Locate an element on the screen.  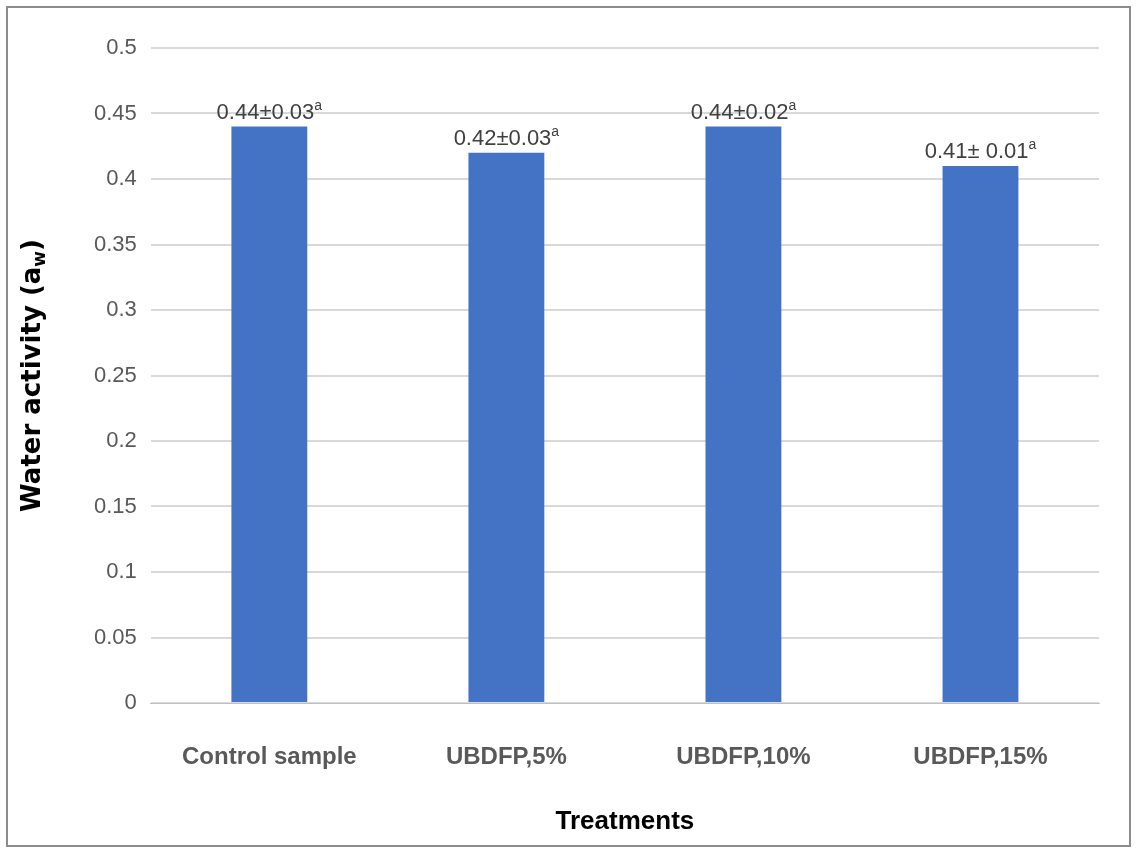
y-tick-label: 0.2 is located at coordinates (121, 440).